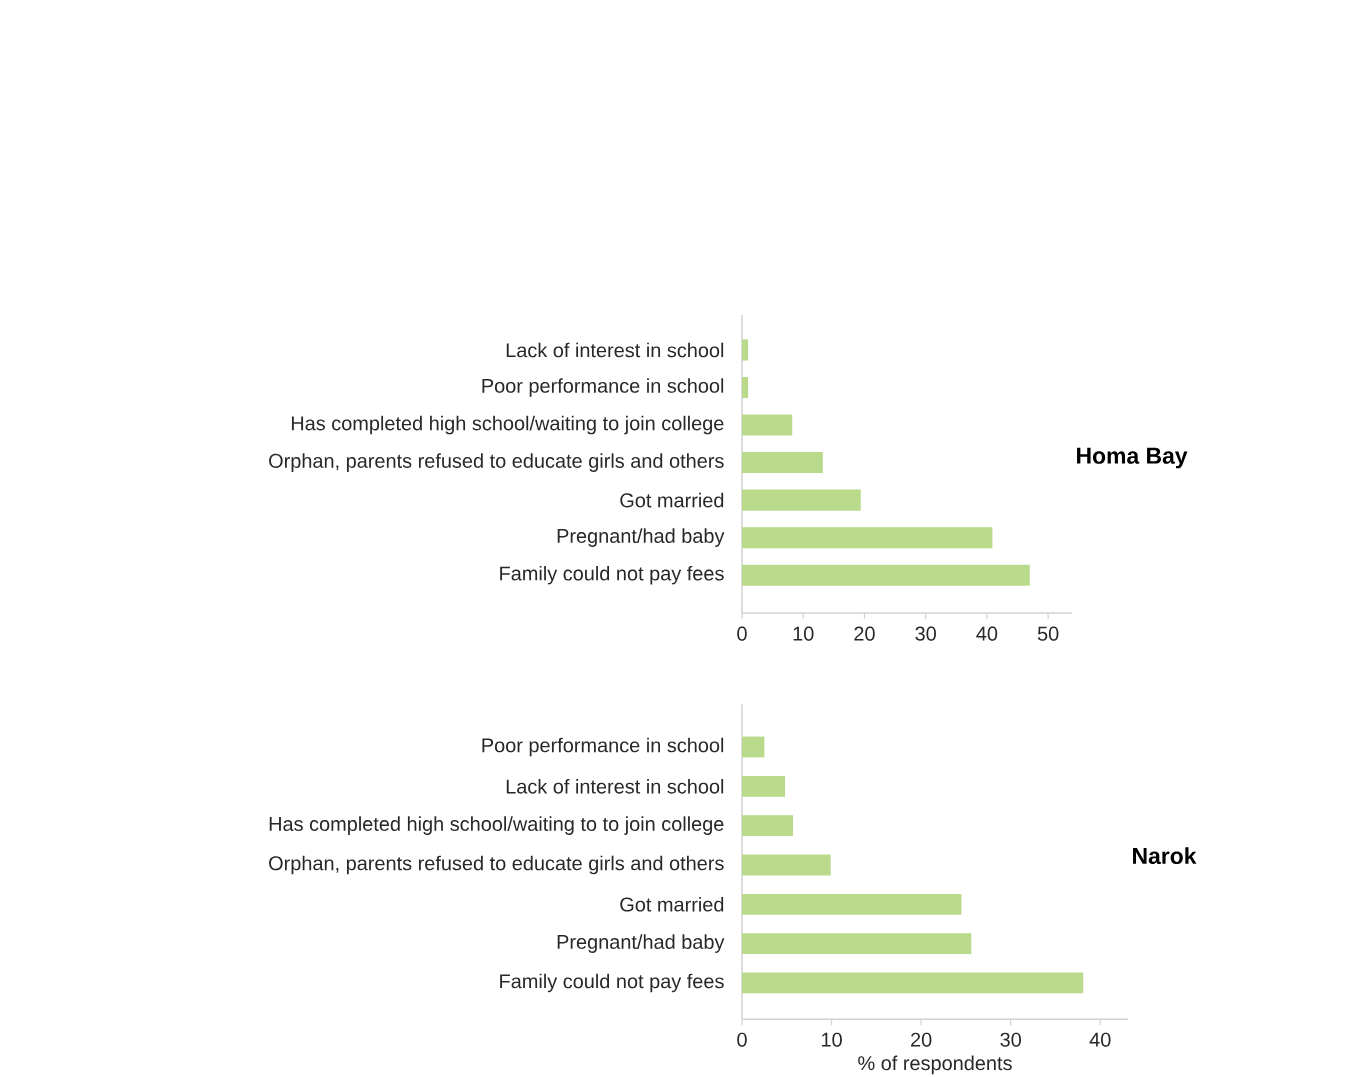 Image resolution: width=1358 pixels, height=1077 pixels. What do you see at coordinates (496, 825) in the screenshot?
I see `y-tick-label: Has completed high school/waiting to to join college` at bounding box center [496, 825].